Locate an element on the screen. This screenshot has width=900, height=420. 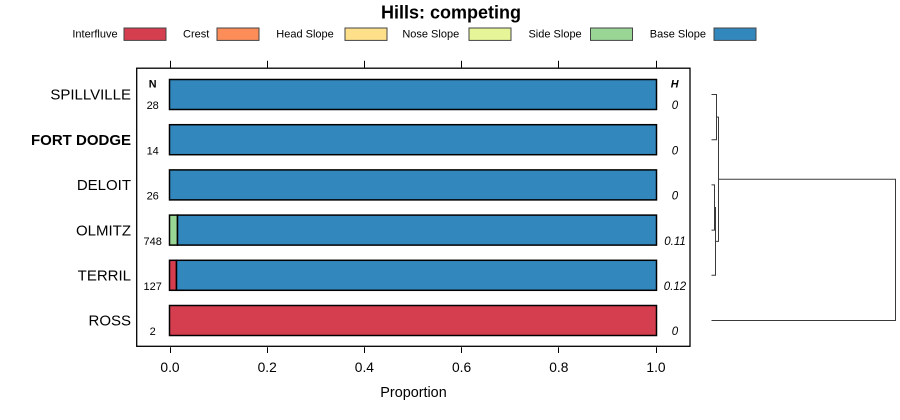
svg-text: FORT DODGE is located at coordinates (81, 140).